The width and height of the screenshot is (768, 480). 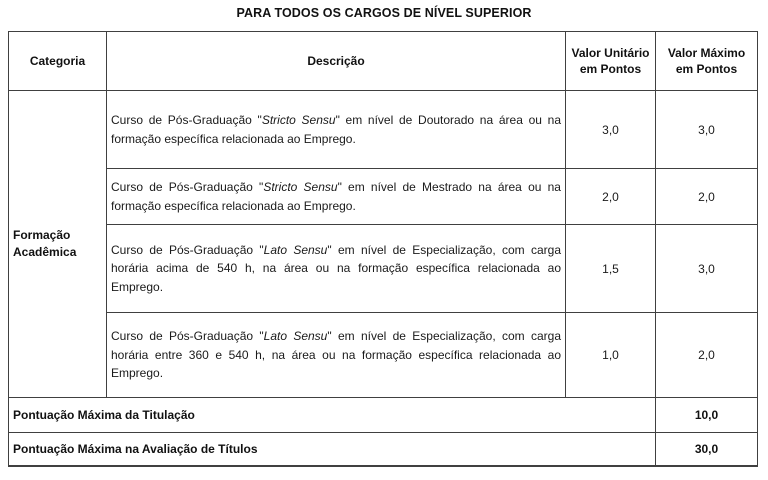 What do you see at coordinates (610, 196) in the screenshot?
I see `unit-value-cell: 2,0` at bounding box center [610, 196].